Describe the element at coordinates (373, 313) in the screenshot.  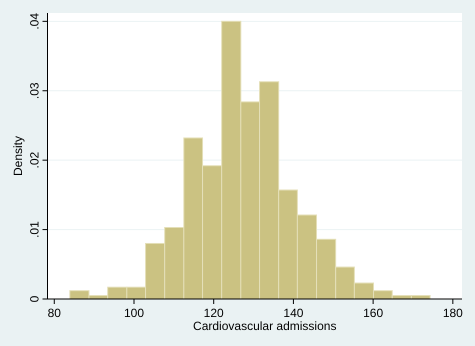
I see `x-tick-label: 160` at that location.